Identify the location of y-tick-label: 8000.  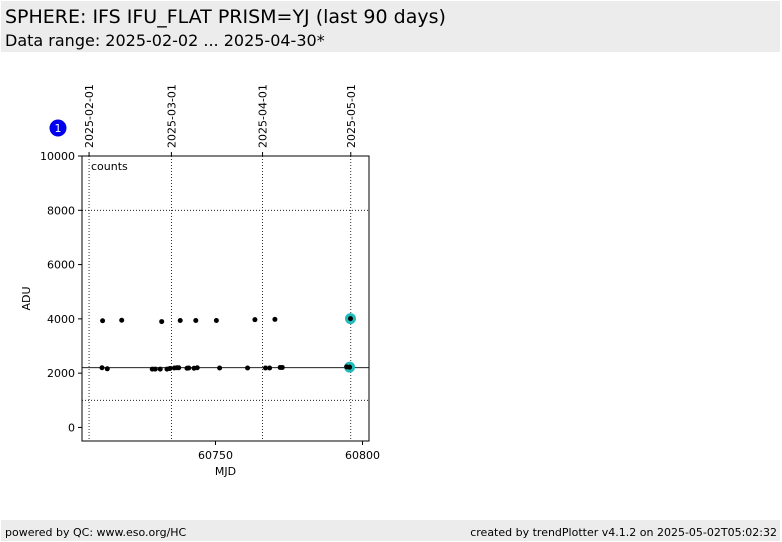
(61, 210).